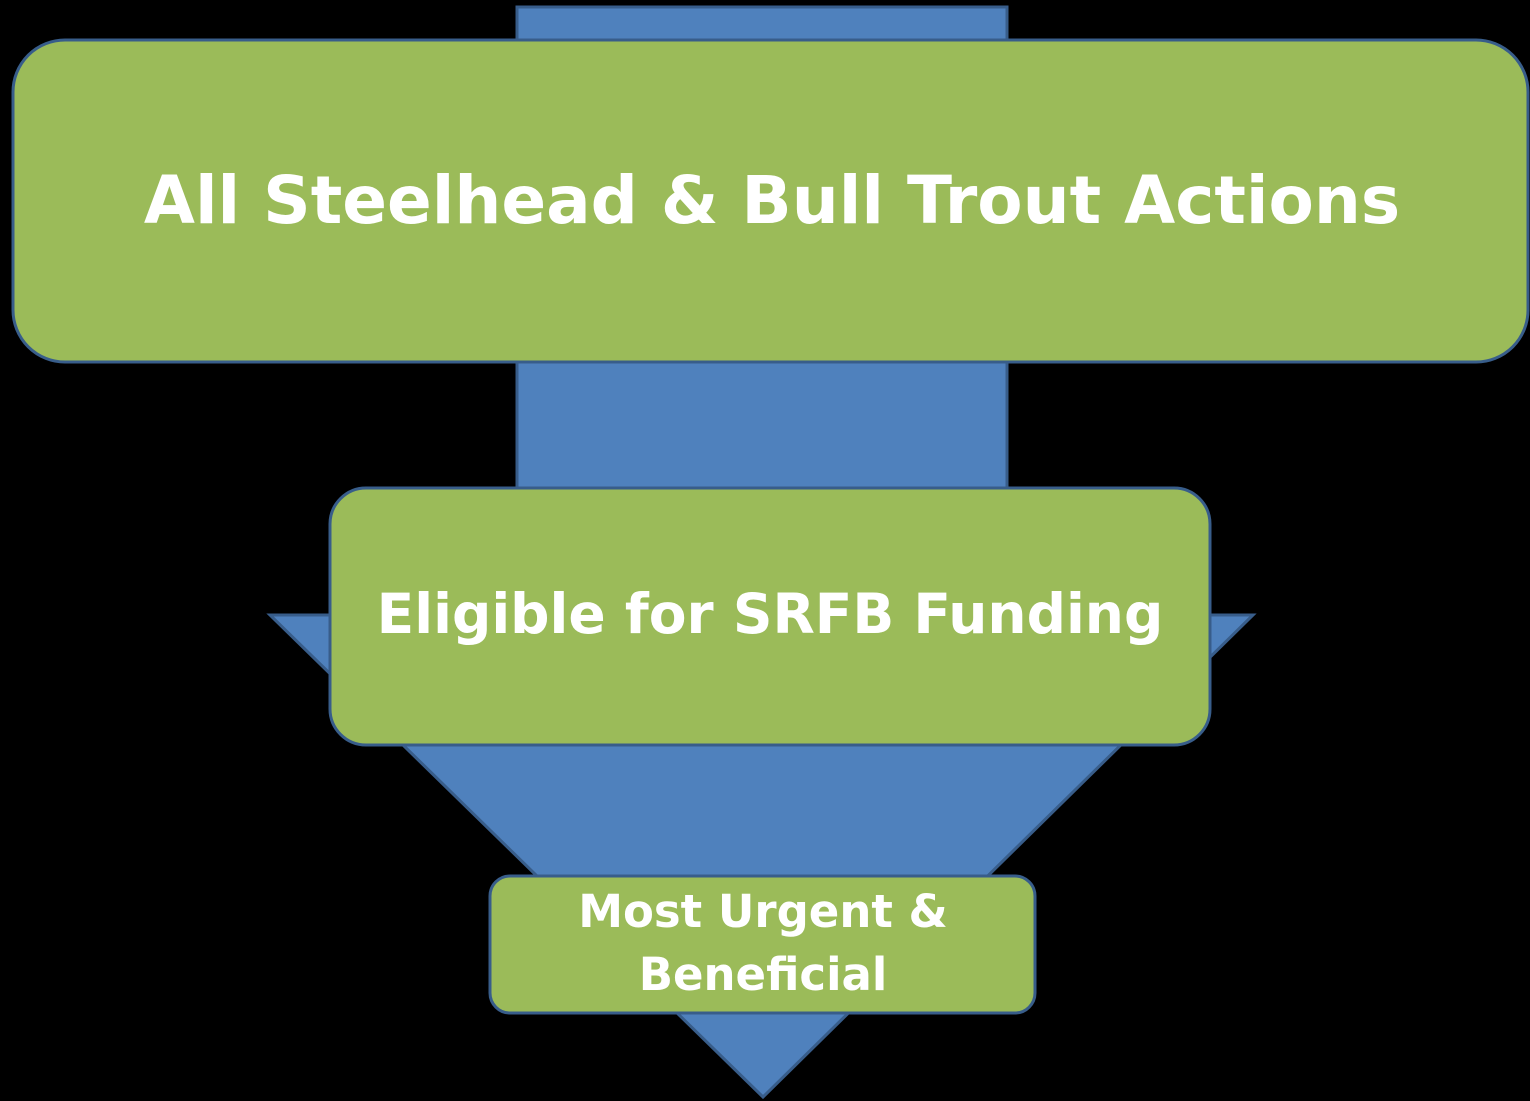 The width and height of the screenshot is (1530, 1101). Describe the element at coordinates (763, 974) in the screenshot. I see `node-label-line: Beneficial` at that location.